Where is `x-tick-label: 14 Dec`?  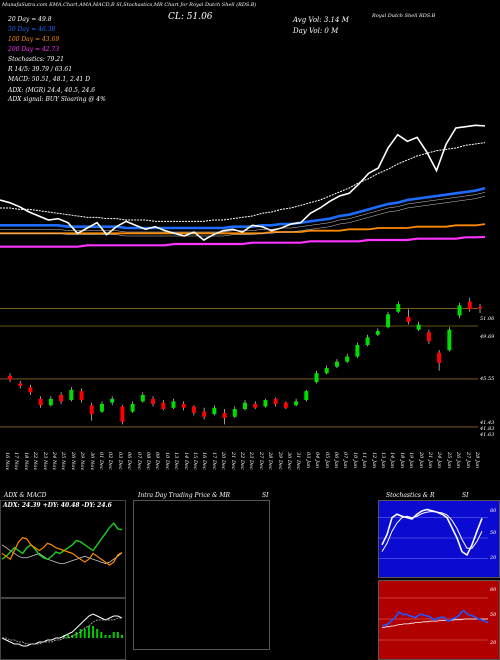
x-tick-label: 14 Dec is located at coordinates (186, 461).